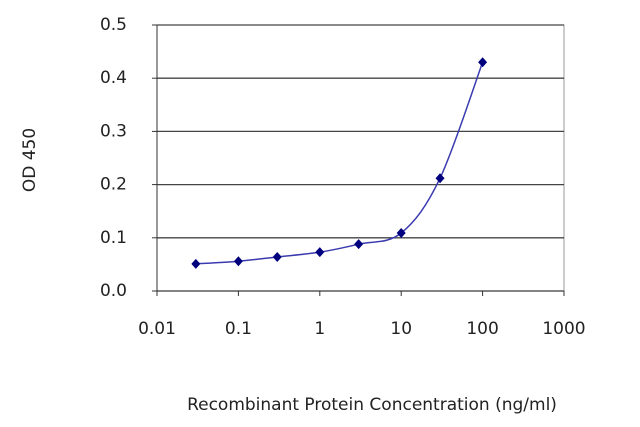 The height and width of the screenshot is (427, 640). What do you see at coordinates (563, 329) in the screenshot?
I see `x-tick-label: 1000` at bounding box center [563, 329].